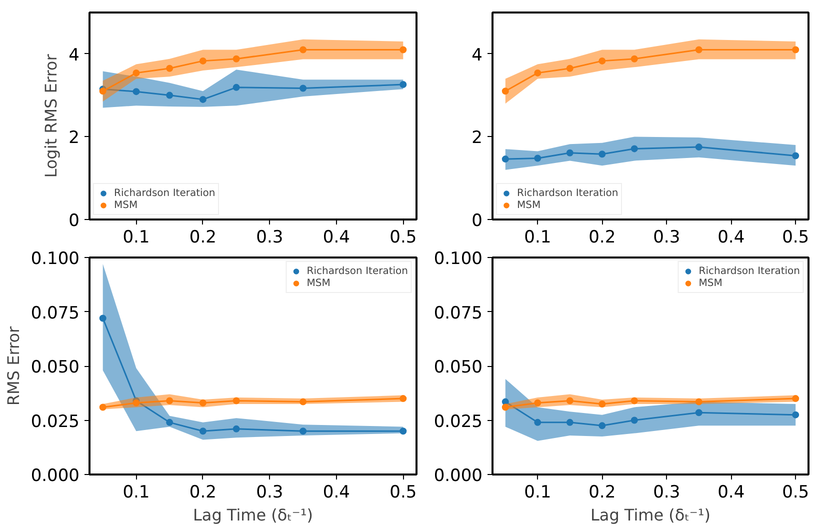  What do you see at coordinates (51, 116) in the screenshot?
I see `y-axis-title: Logit RMS Error` at bounding box center [51, 116].